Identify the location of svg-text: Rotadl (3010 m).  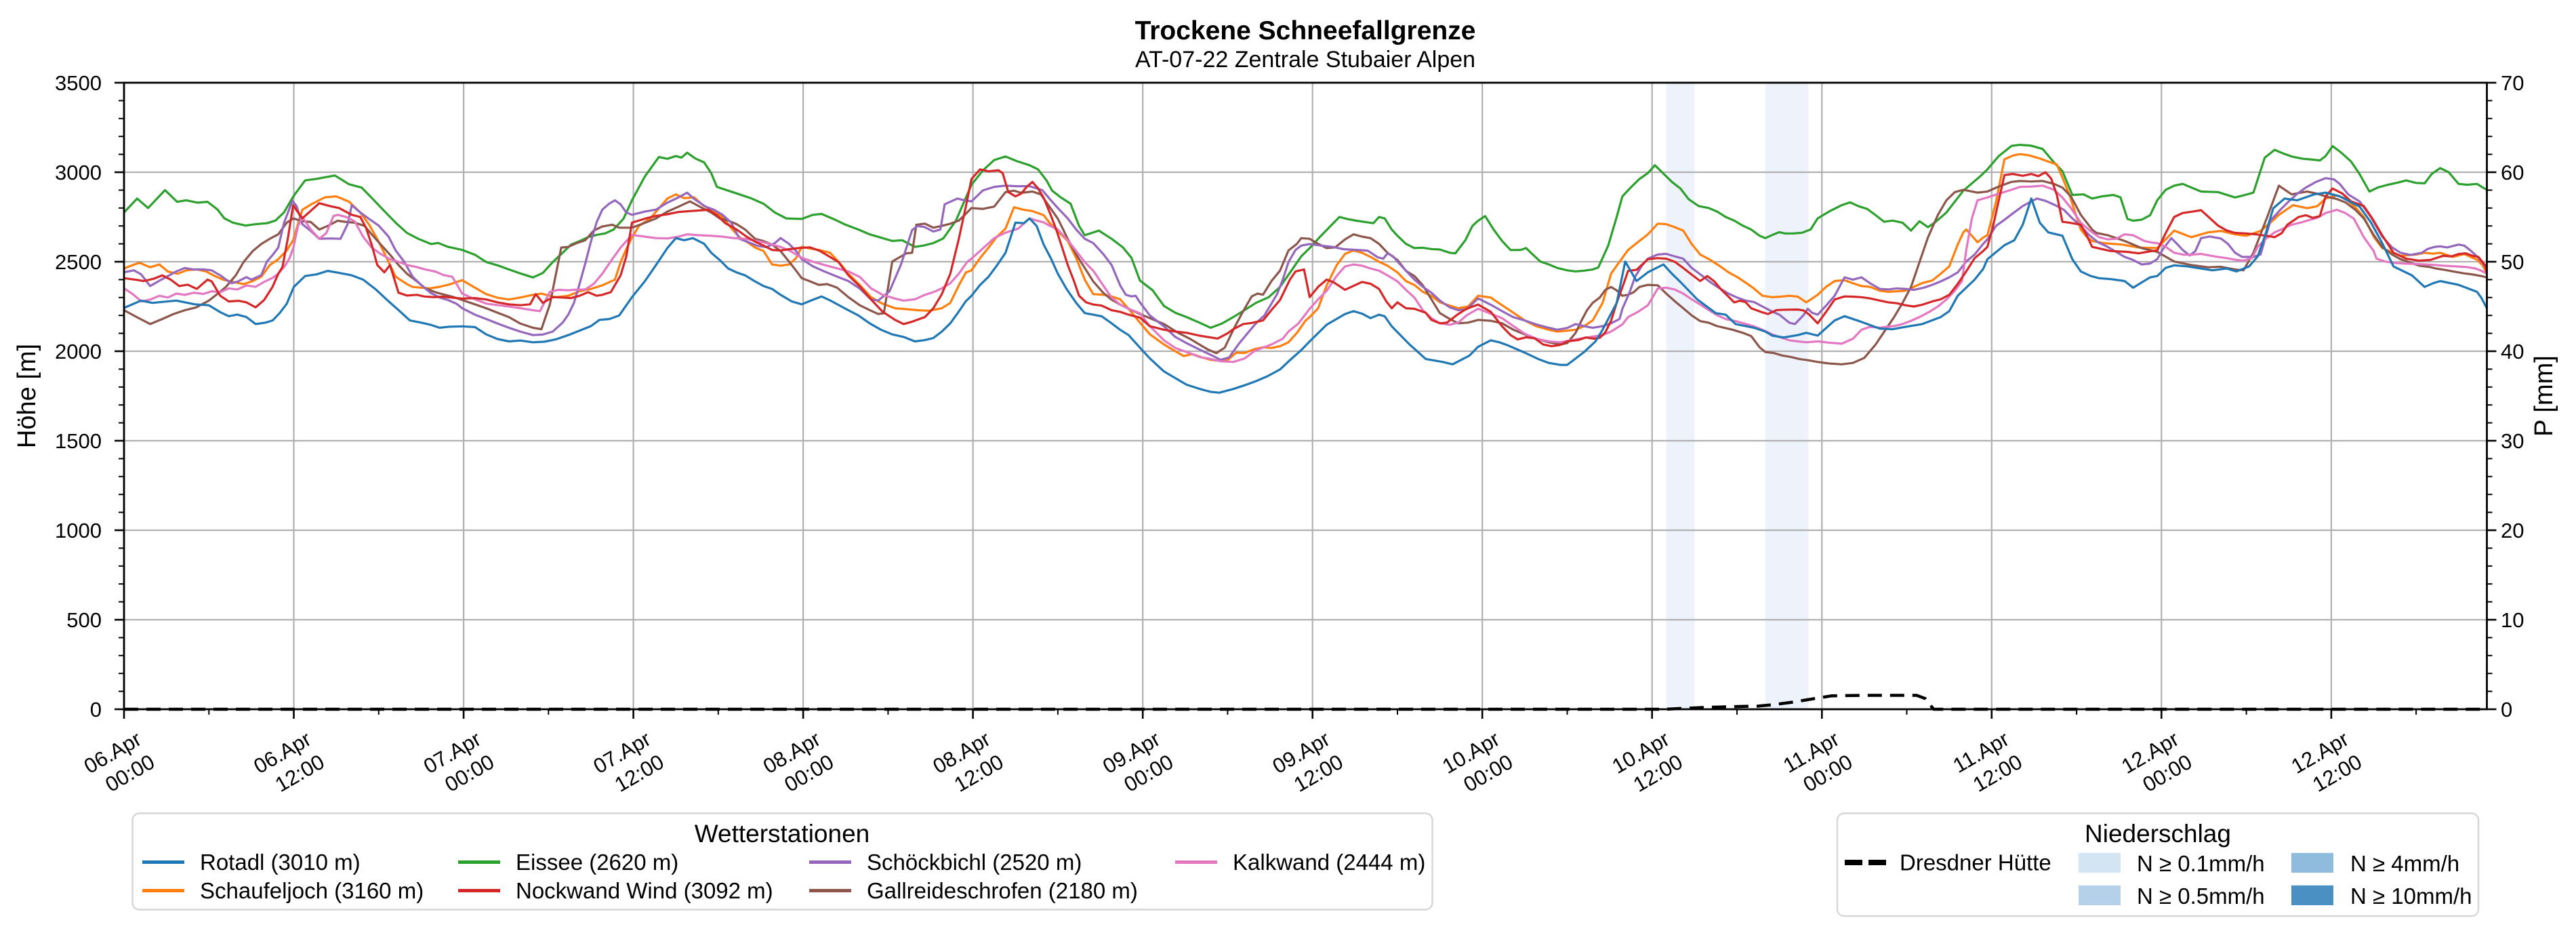
(281, 863).